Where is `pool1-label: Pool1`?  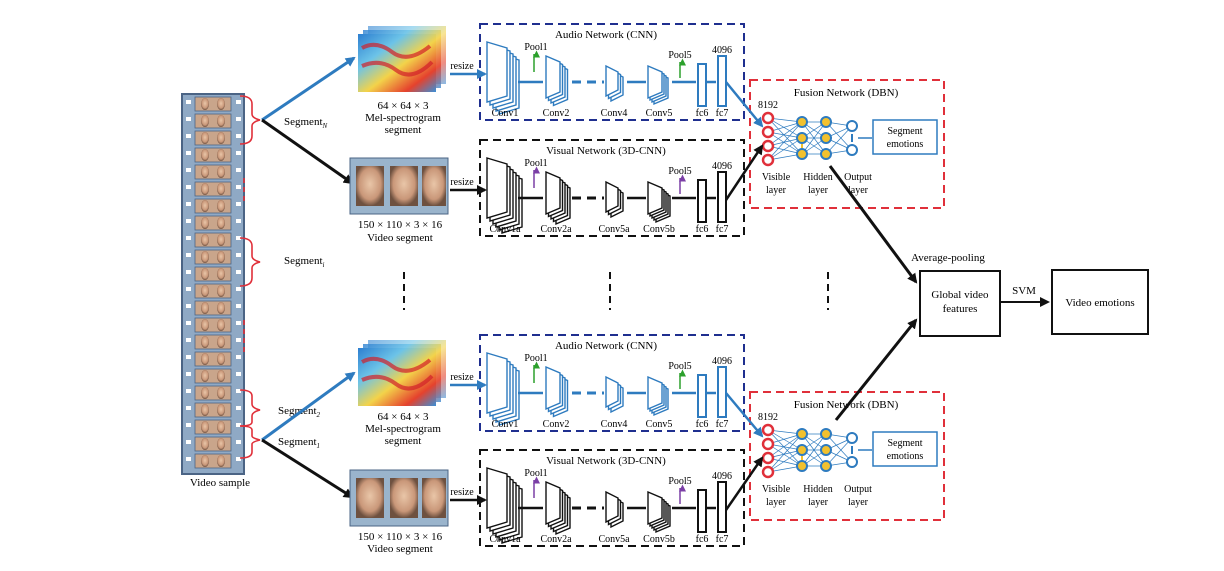 pool1-label: Pool1 is located at coordinates (535, 358).